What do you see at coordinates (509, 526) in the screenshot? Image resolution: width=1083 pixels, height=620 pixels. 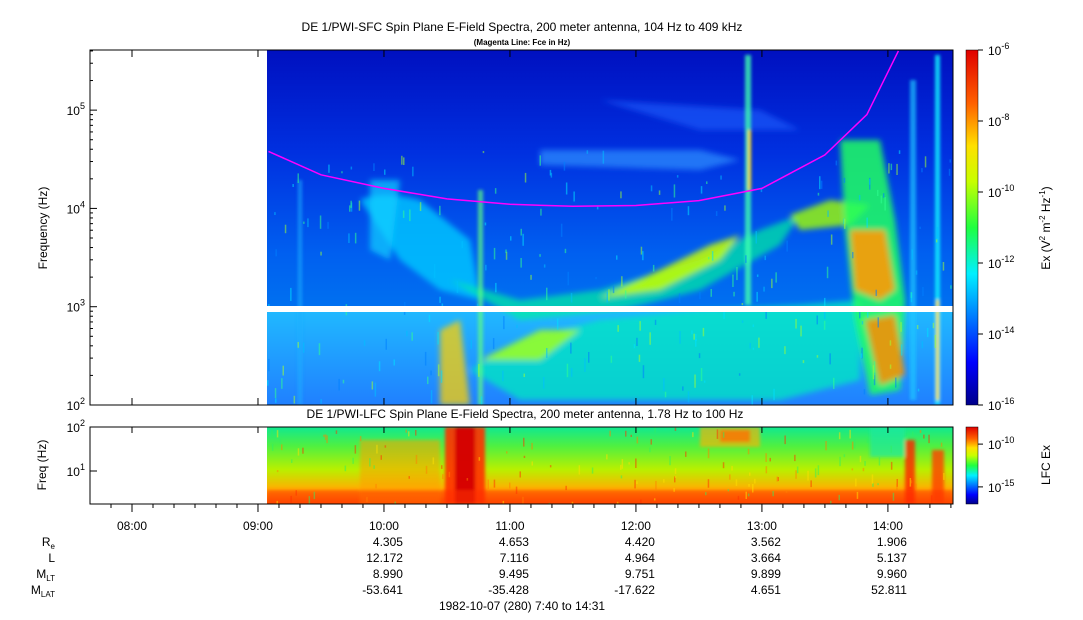 I see `time-tick-label: 11:00` at bounding box center [509, 526].